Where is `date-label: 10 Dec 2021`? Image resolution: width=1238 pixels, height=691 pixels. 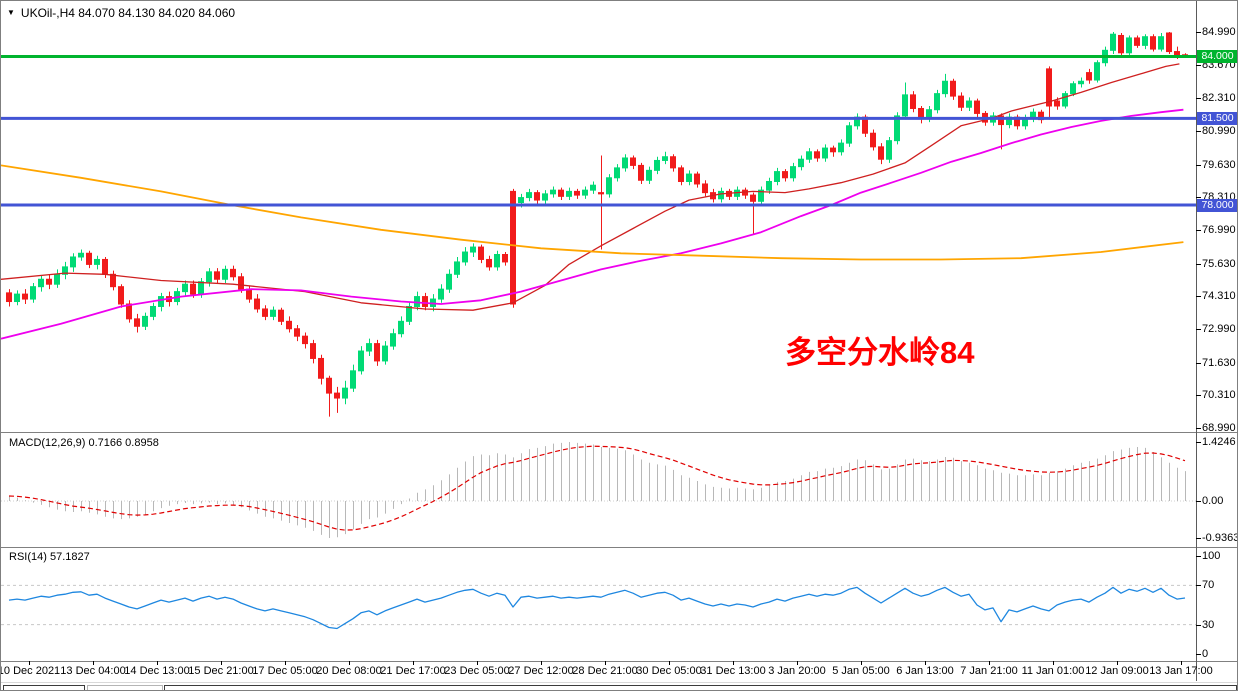
date-label: 10 Dec 2021 is located at coordinates (30, 671).